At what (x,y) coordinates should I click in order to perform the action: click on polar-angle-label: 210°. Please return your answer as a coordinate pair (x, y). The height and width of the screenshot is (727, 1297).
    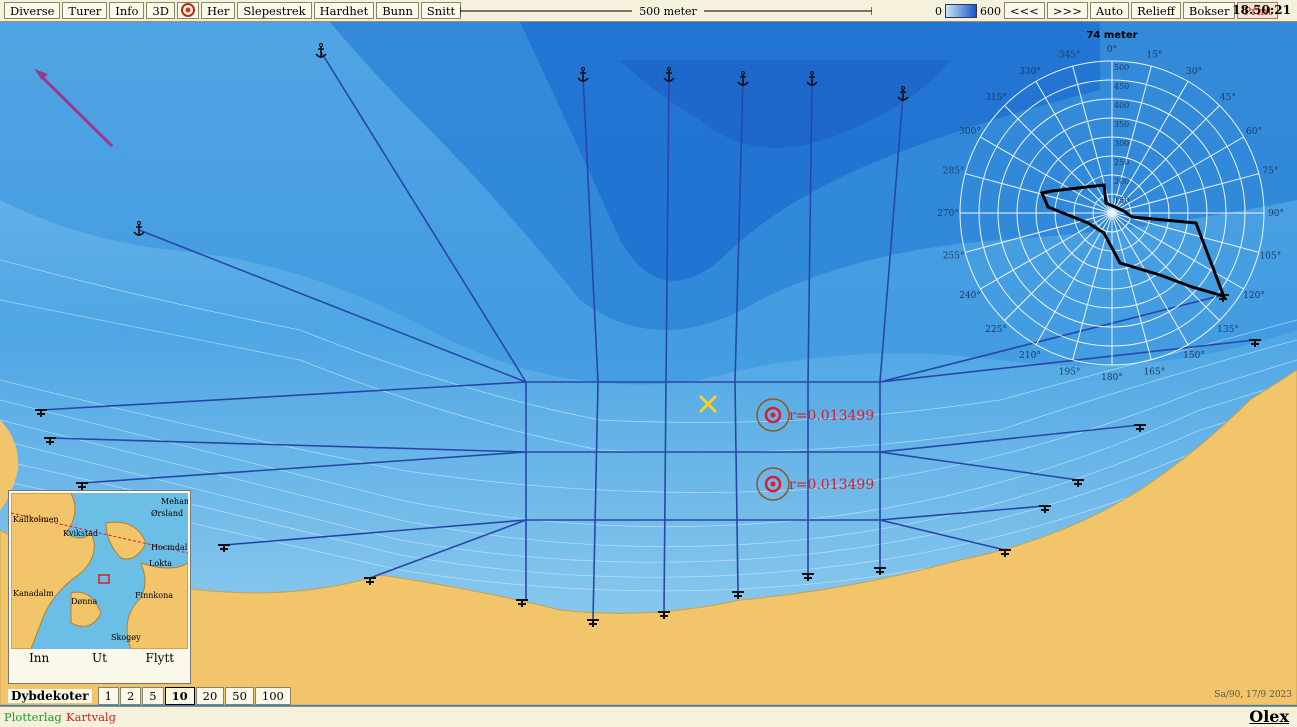
    Looking at the image, I should click on (1030, 356).